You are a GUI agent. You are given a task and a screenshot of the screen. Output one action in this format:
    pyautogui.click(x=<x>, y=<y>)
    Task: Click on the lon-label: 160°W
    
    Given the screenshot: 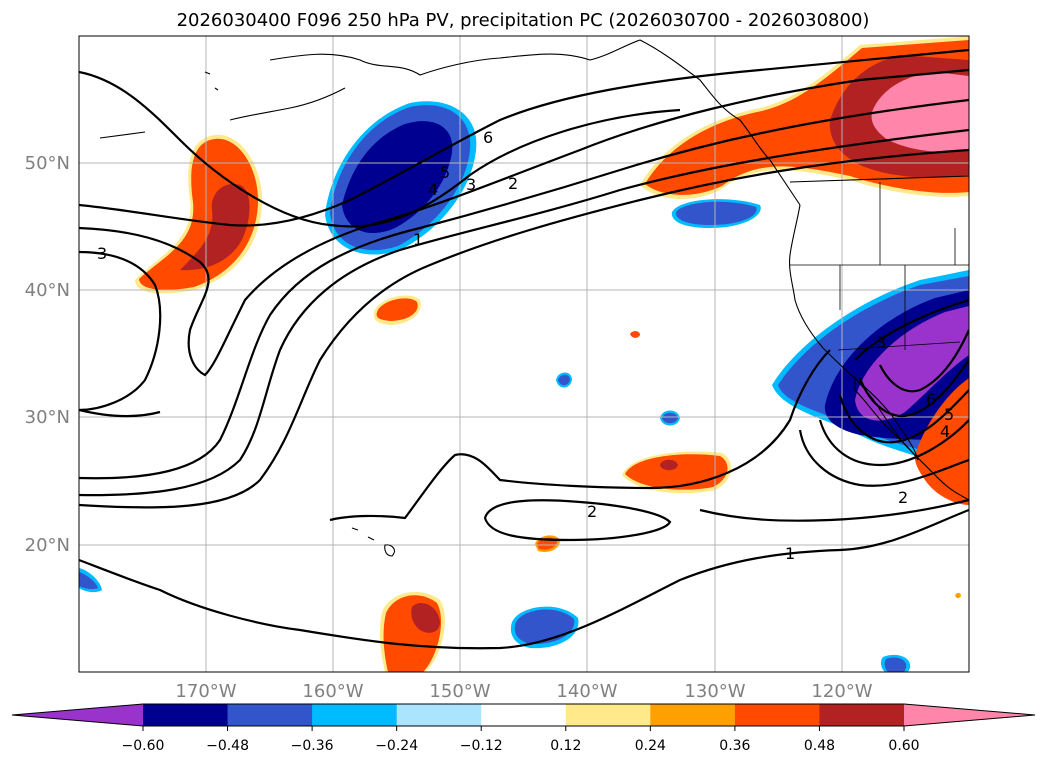 What is the action you would take?
    pyautogui.click(x=332, y=691)
    